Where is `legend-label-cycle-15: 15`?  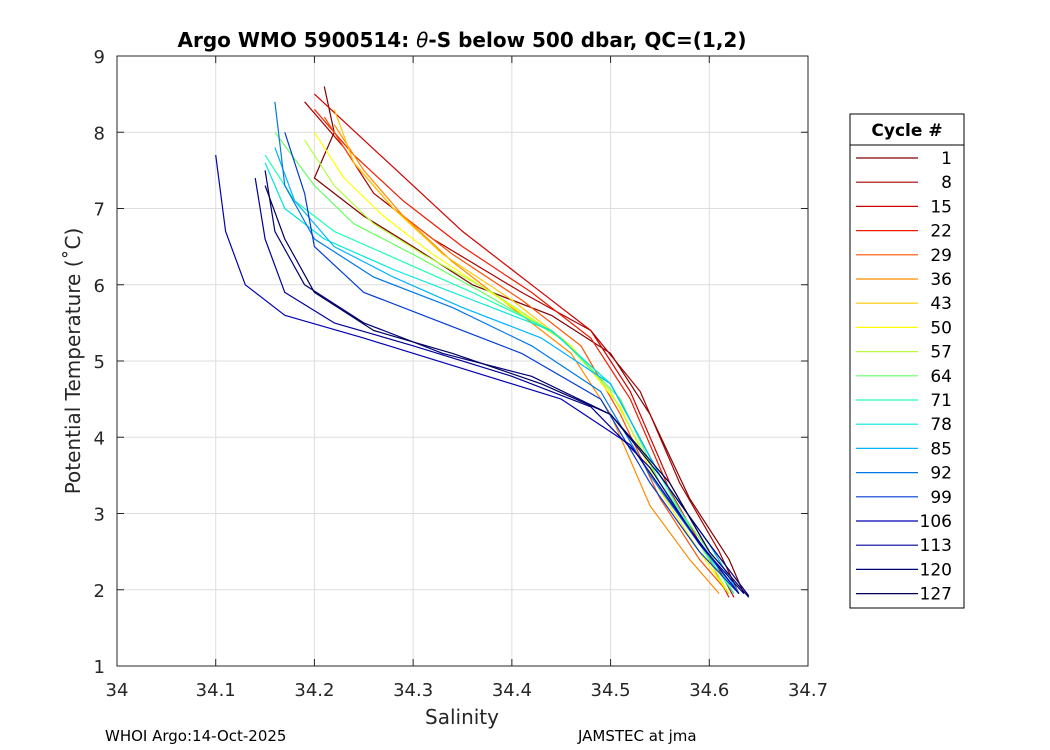 legend-label-cycle-15: 15 is located at coordinates (941, 207).